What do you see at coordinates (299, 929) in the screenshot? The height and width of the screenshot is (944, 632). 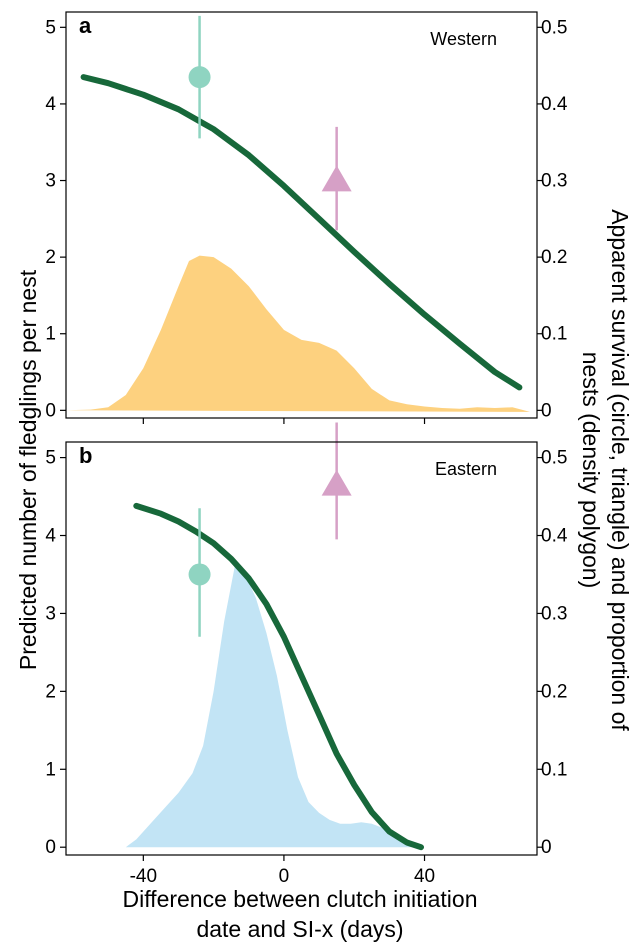 I see `x-axis-title-line2: date and SI-x (days)` at bounding box center [299, 929].